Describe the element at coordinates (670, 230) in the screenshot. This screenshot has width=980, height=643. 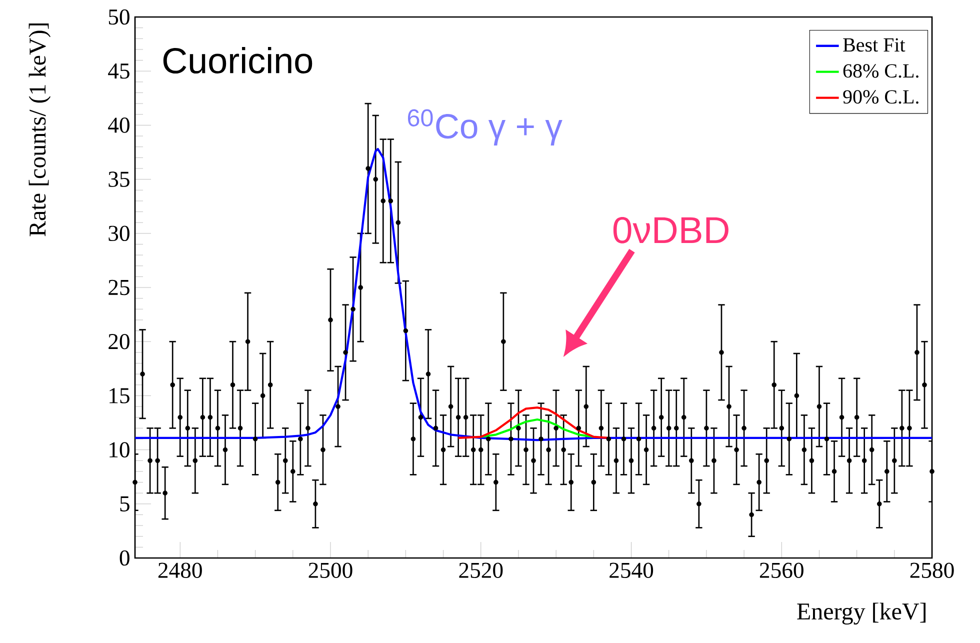
I see `annotation: 0νDBD` at that location.